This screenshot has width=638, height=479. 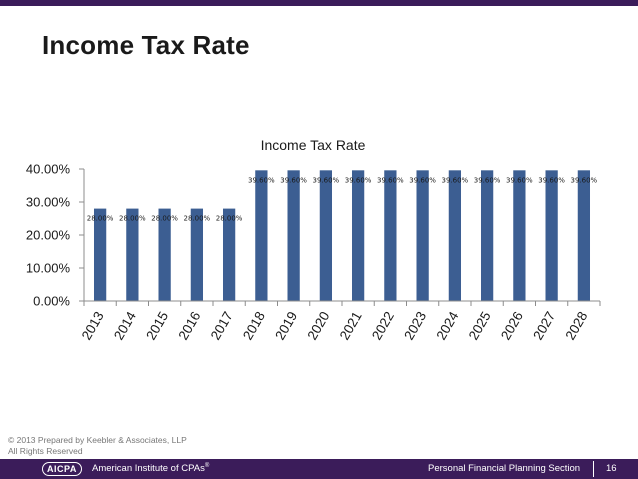 I want to click on y-tick-label: 10.00%, so click(x=48, y=268).